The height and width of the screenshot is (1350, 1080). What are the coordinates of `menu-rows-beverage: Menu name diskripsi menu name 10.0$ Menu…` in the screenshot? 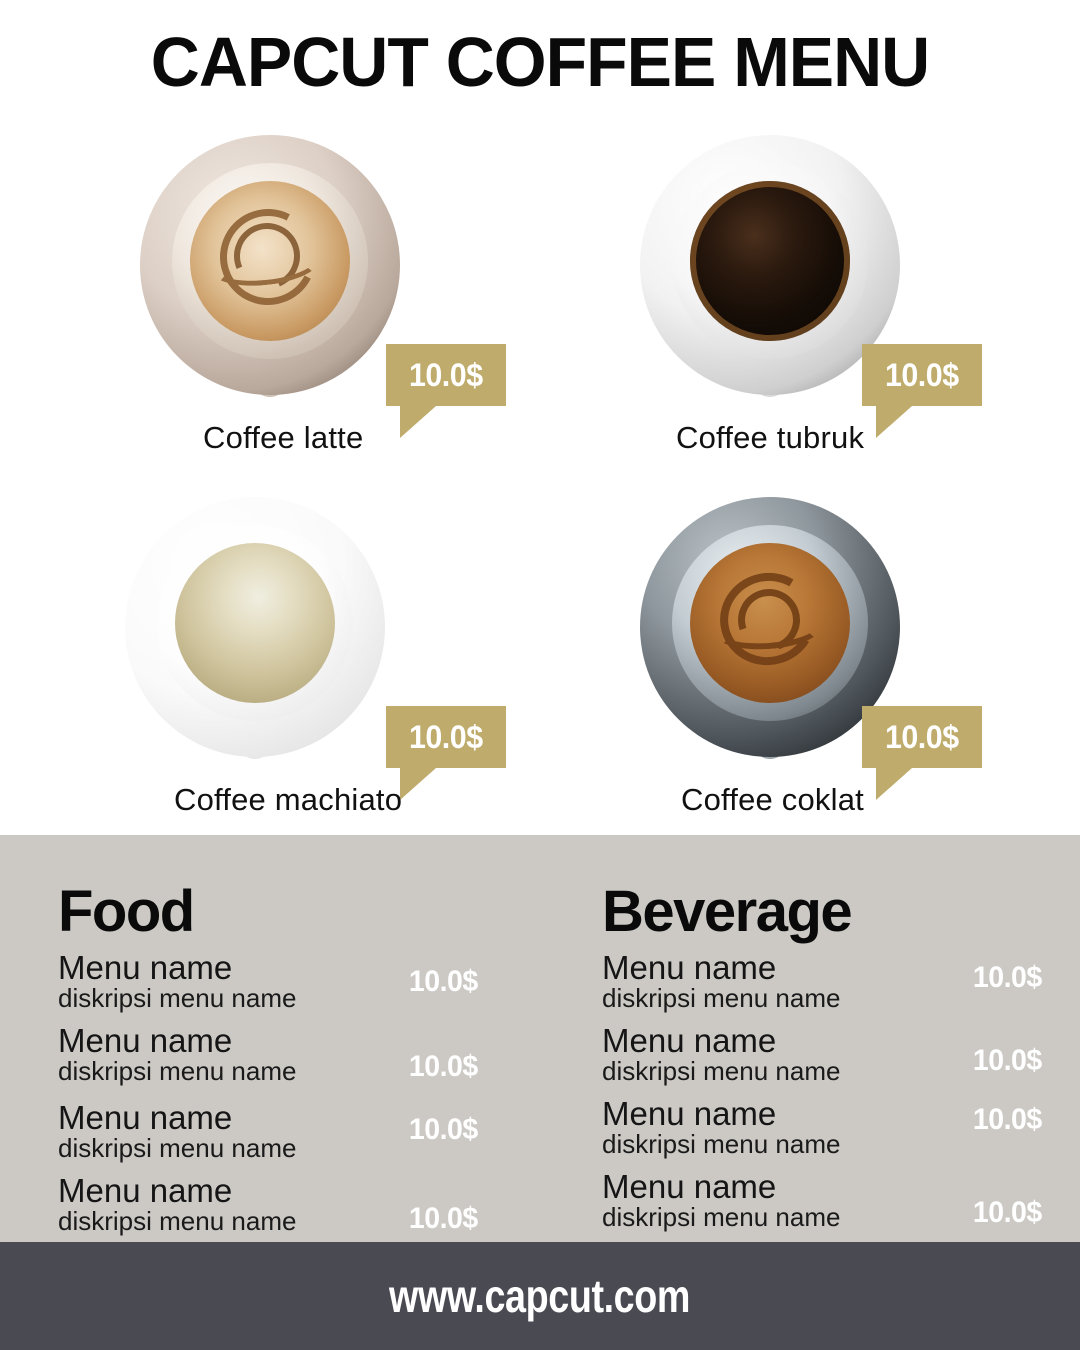 It's located at (832, 1091).